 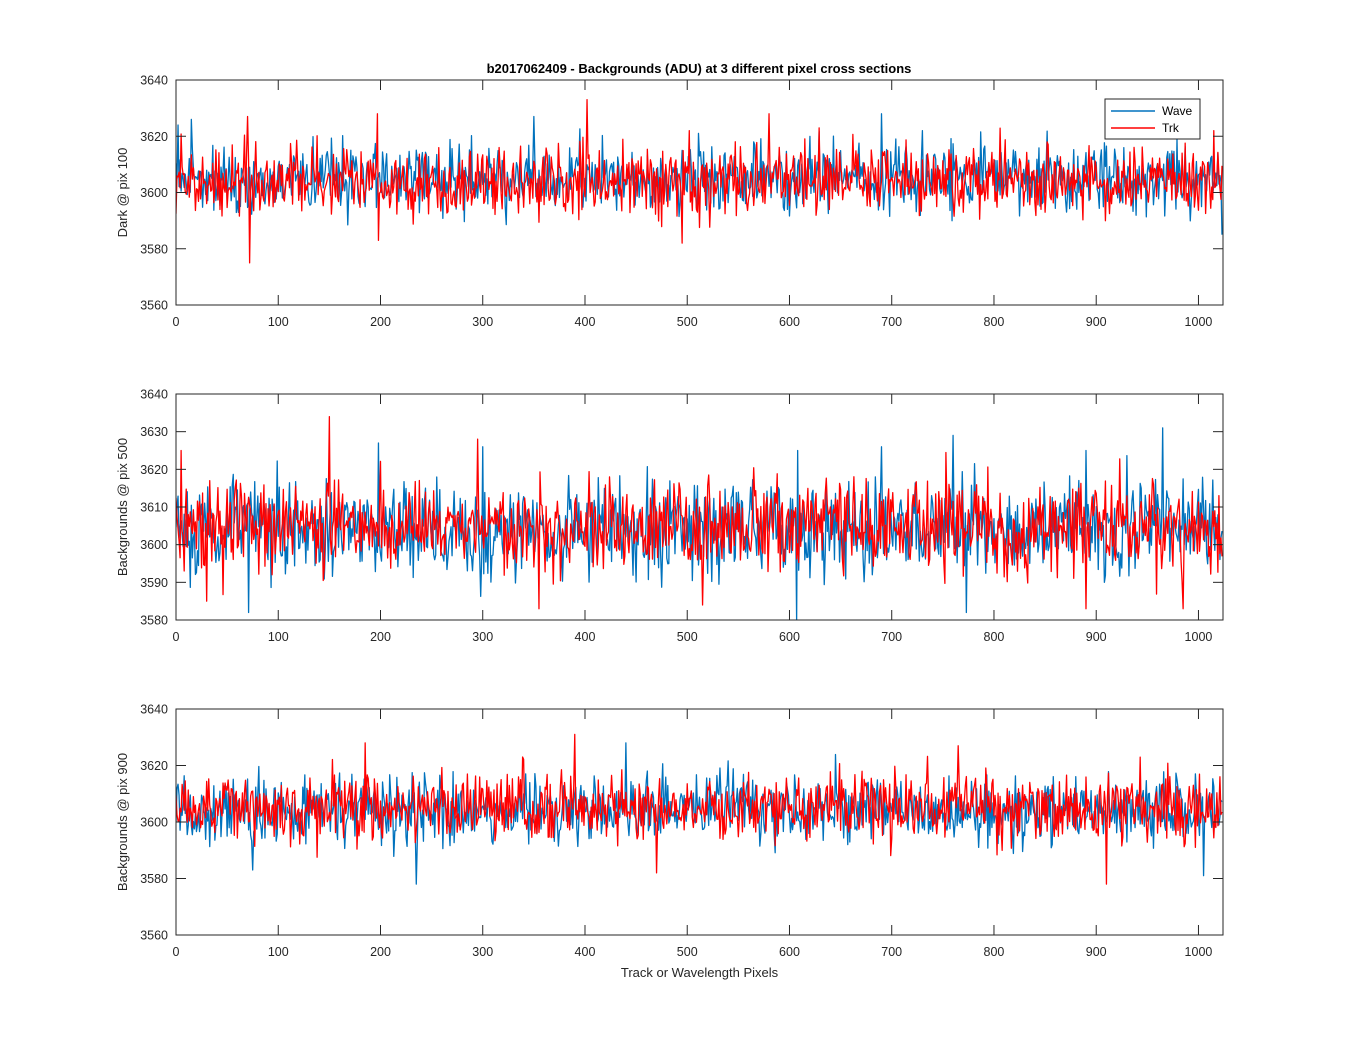 I want to click on legend-box, so click(x=1152, y=119).